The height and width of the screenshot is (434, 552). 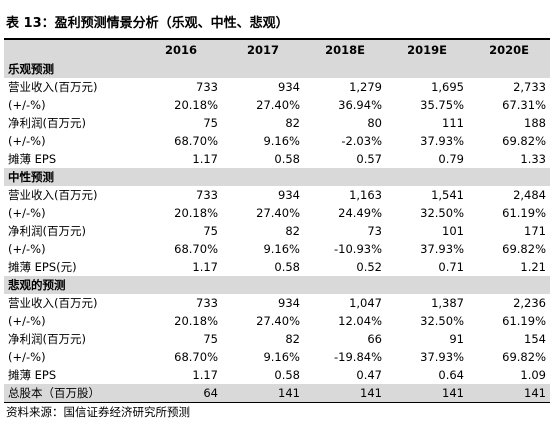 I want to click on data-row: 摊薄 EPS 1.17 0.58 0.57 0.79 1.33, so click(x=277, y=159).